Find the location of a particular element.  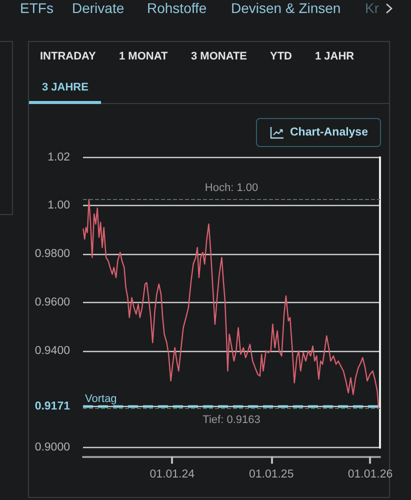

text: ETFs is located at coordinates (37, 8).